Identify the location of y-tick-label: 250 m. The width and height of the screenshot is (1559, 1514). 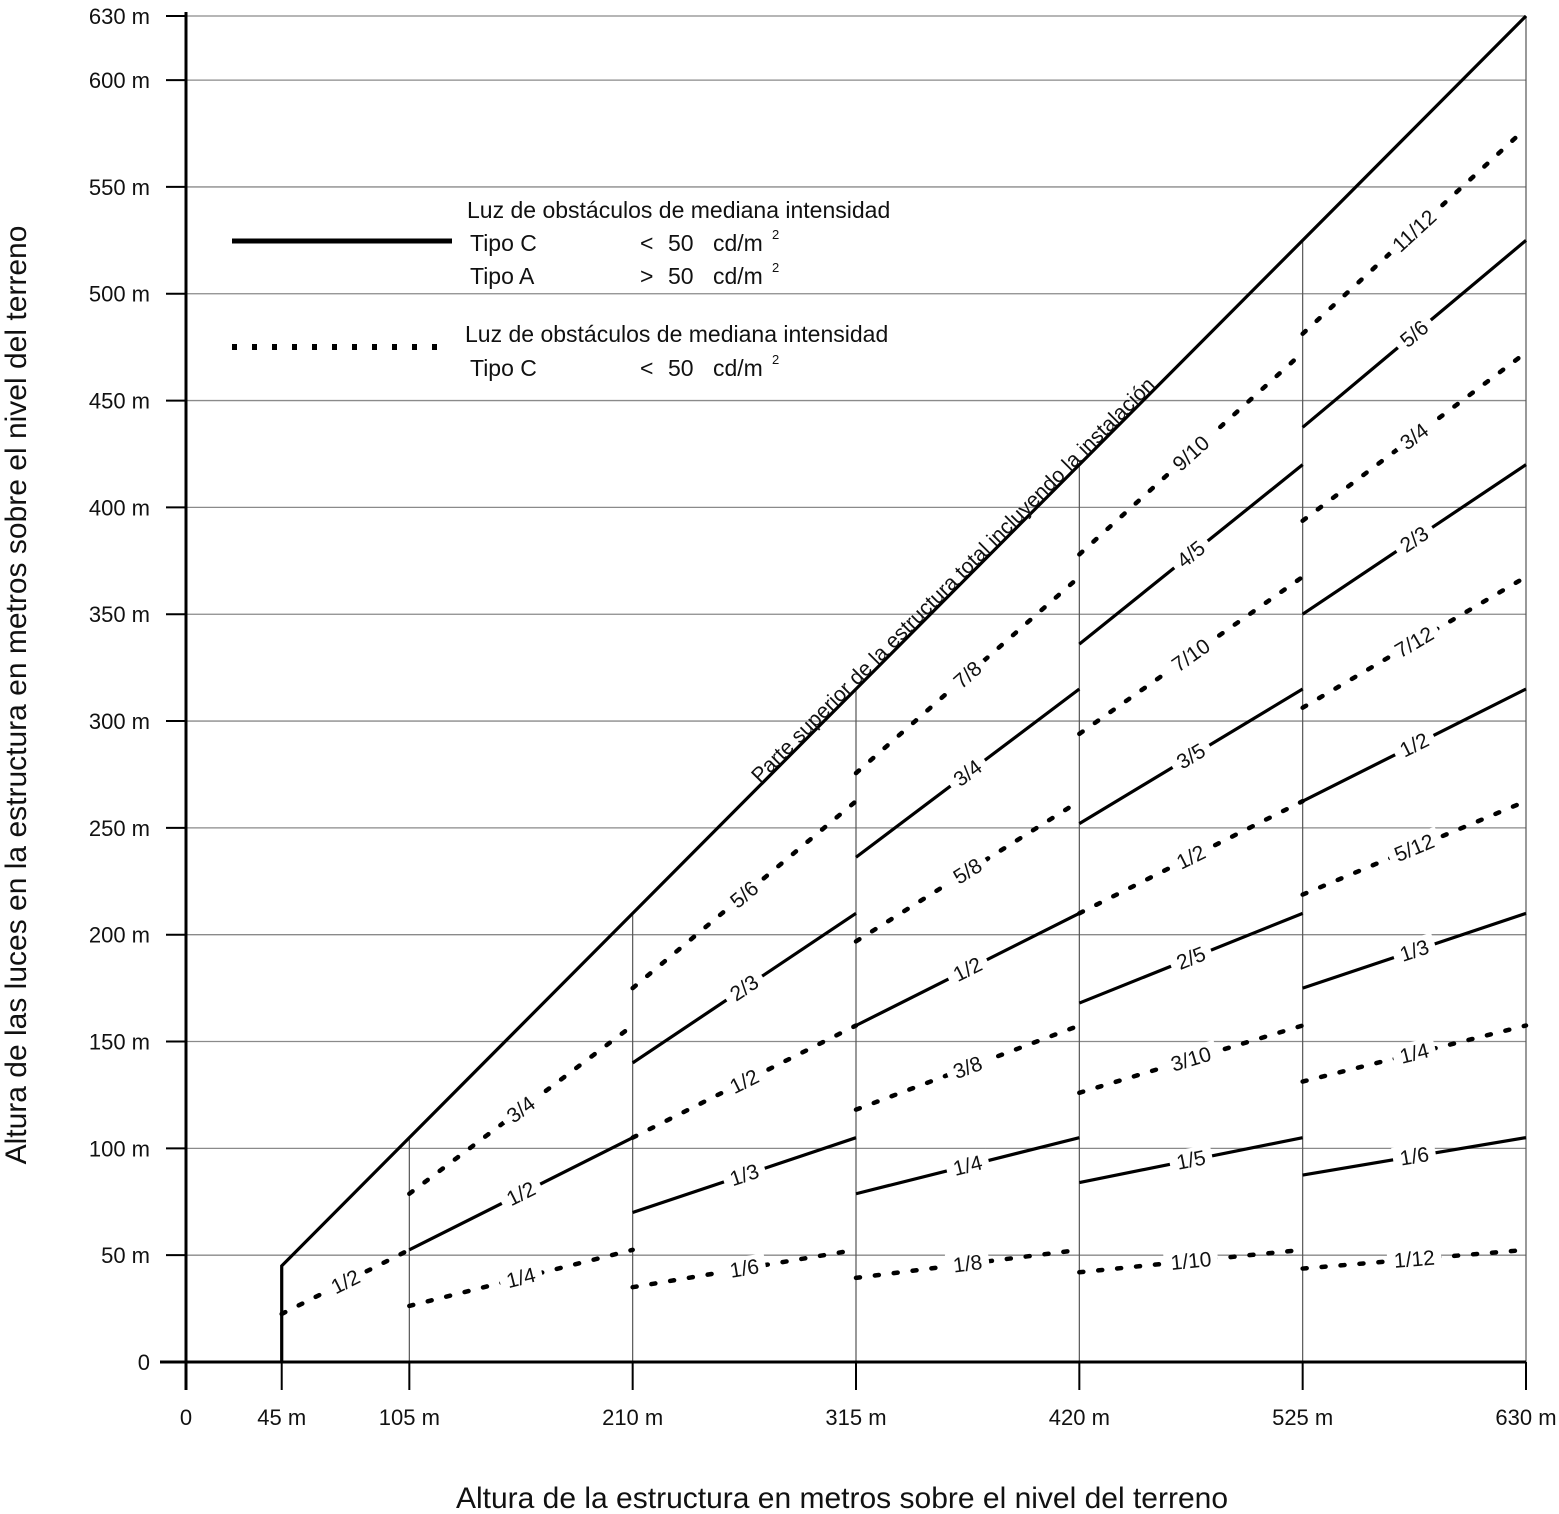
(119, 828).